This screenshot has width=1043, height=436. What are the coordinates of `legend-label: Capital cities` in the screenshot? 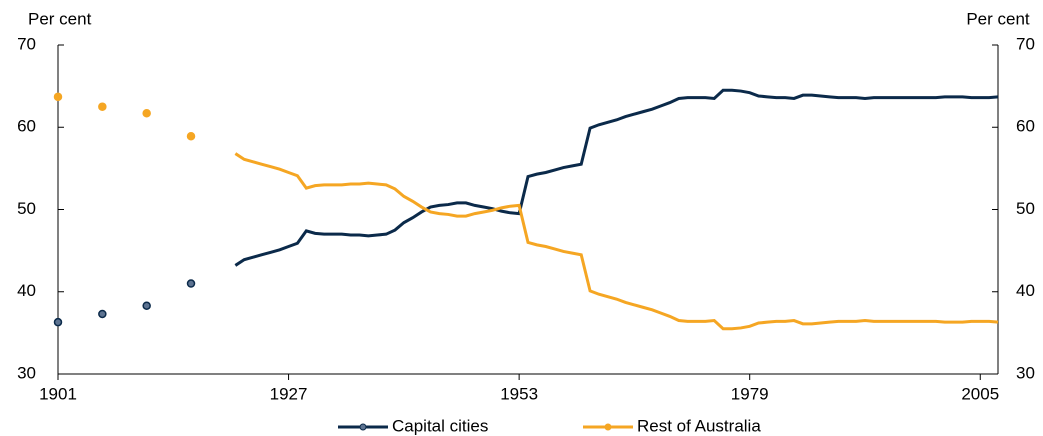 It's located at (440, 425).